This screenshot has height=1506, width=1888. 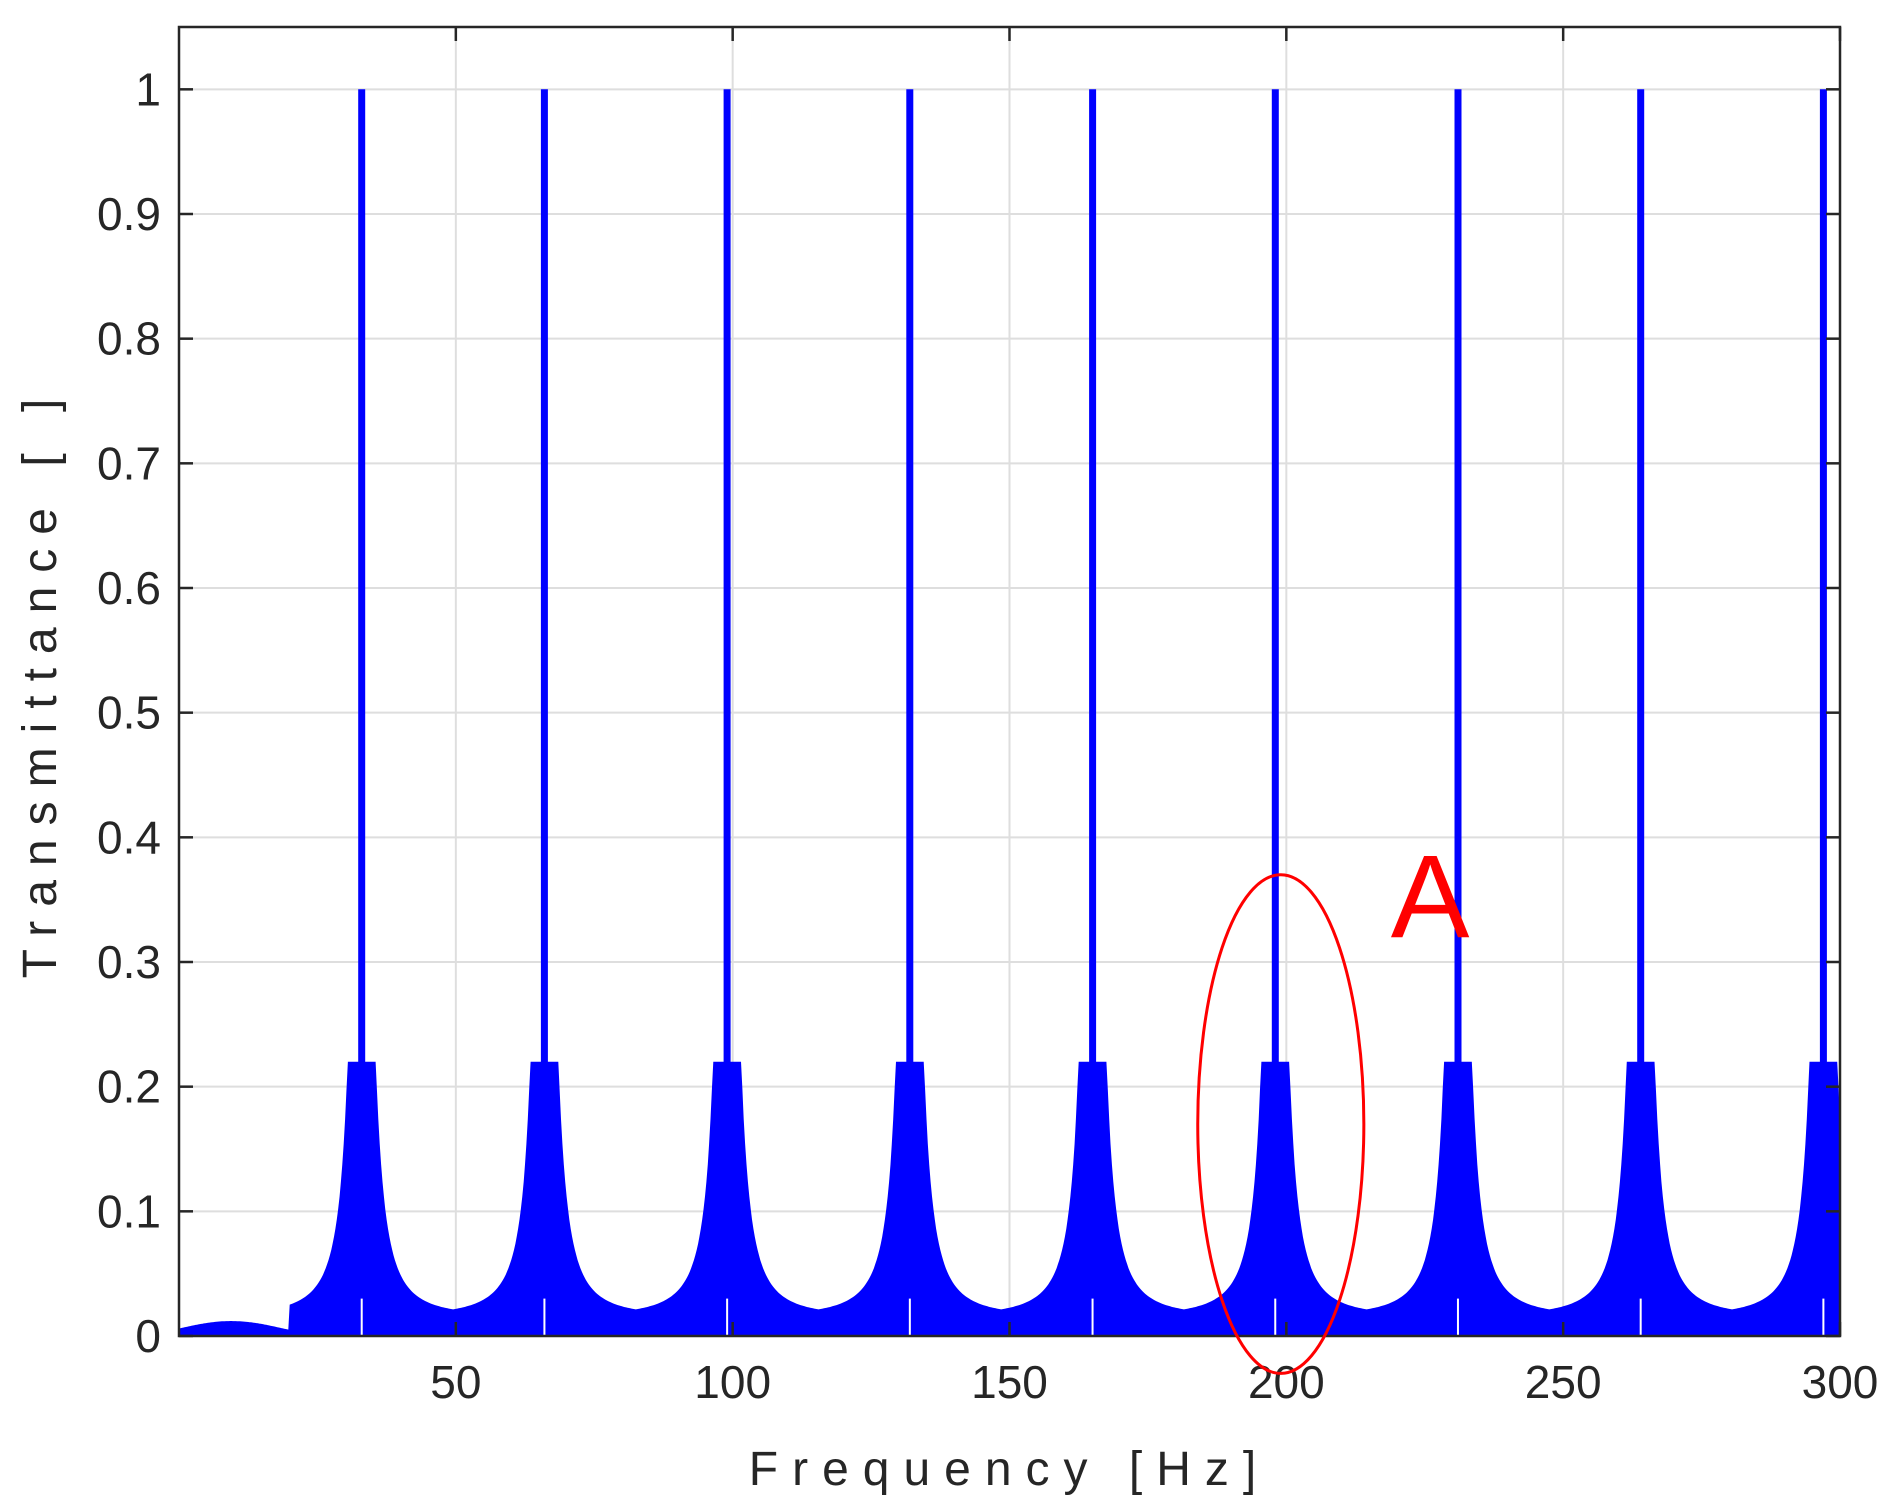 What do you see at coordinates (129, 962) in the screenshot?
I see `y-tick-label: 0.3` at bounding box center [129, 962].